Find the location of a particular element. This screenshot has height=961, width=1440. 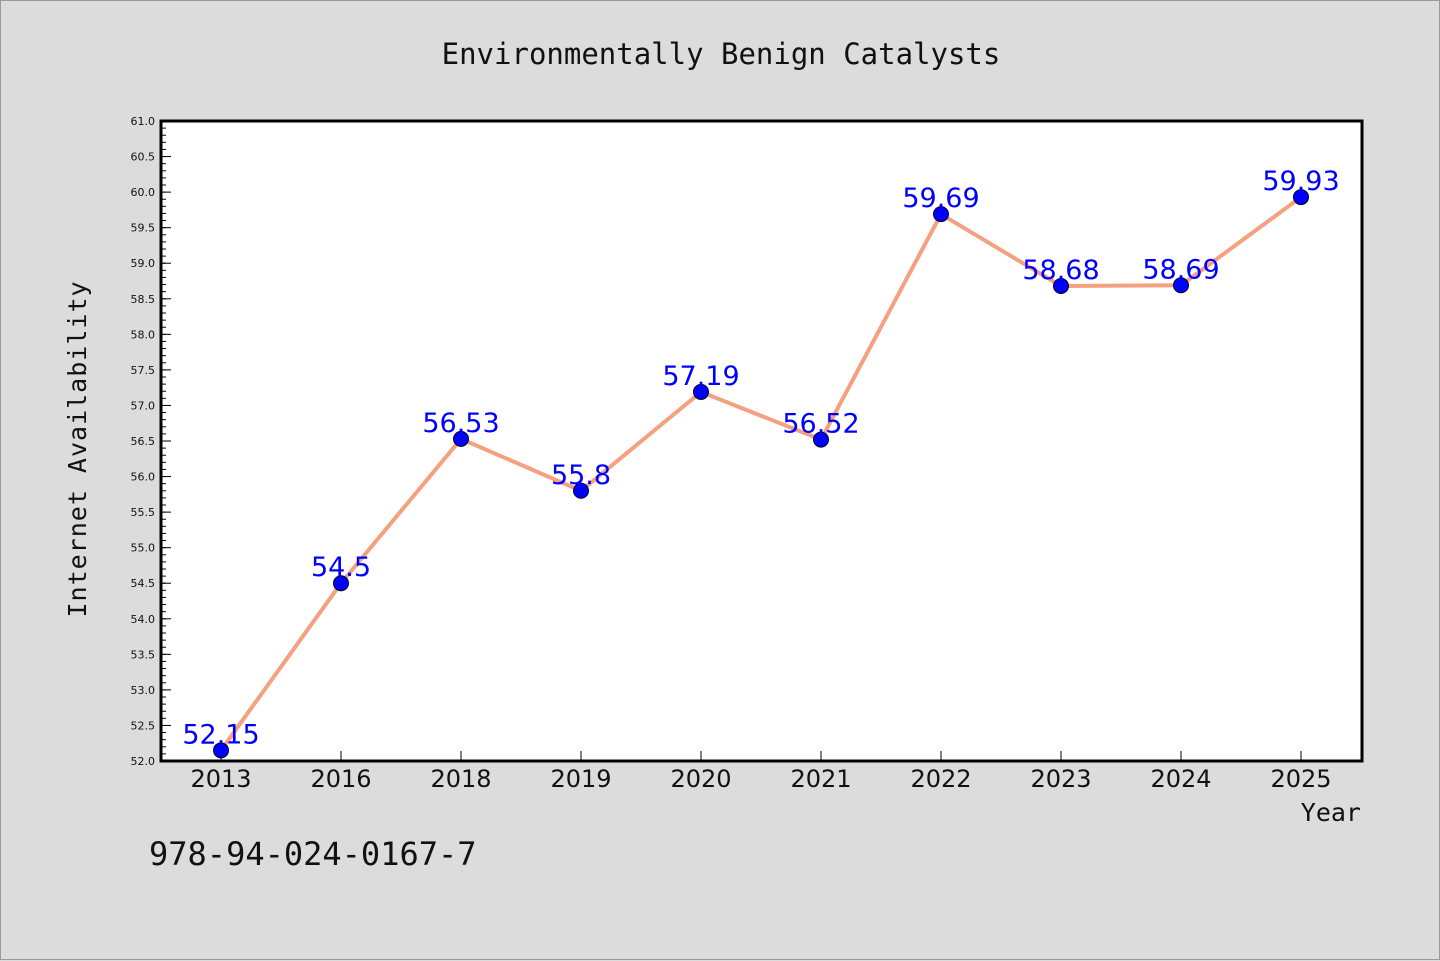

y-tick-label: 58.0 is located at coordinates (143, 334).